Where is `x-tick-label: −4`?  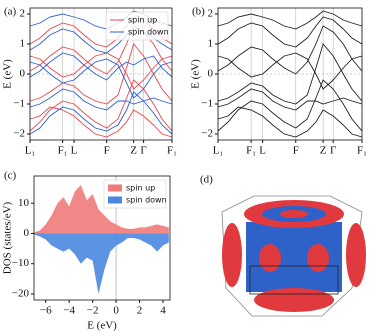 x-tick-label: −4 is located at coordinates (69, 311).